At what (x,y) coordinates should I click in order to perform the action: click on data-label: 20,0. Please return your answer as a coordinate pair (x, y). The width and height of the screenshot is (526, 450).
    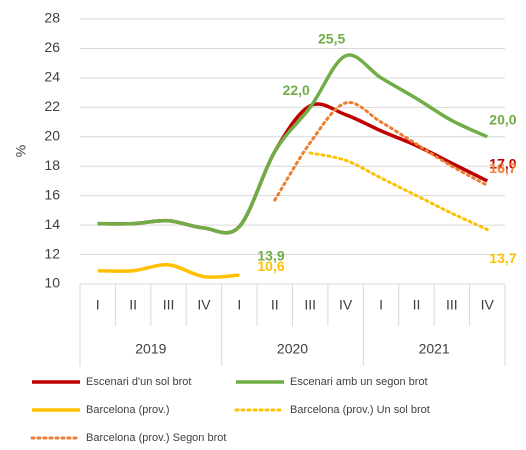
    Looking at the image, I should click on (502, 119).